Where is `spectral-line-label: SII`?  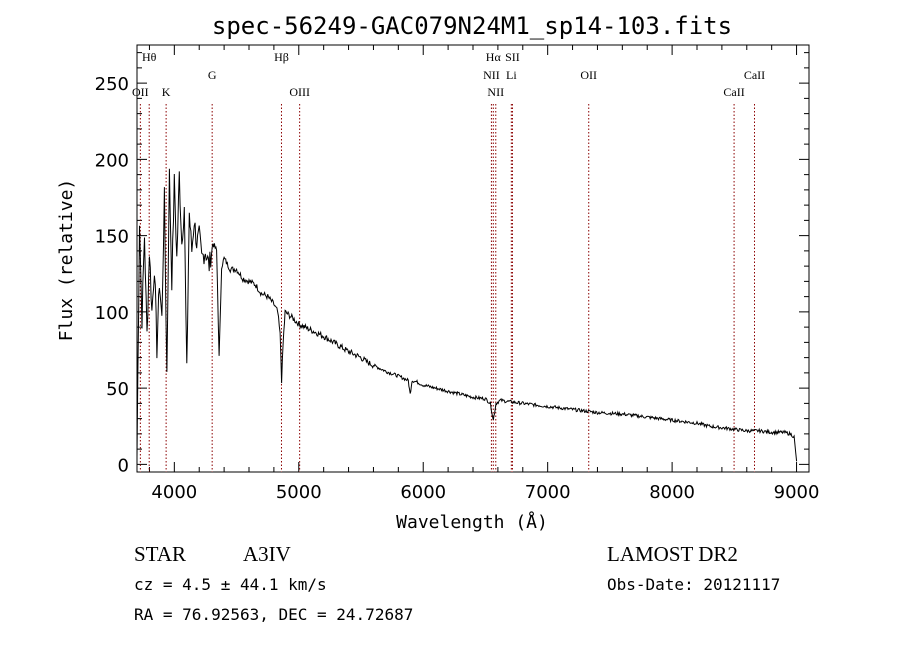 spectral-line-label: SII is located at coordinates (512, 57).